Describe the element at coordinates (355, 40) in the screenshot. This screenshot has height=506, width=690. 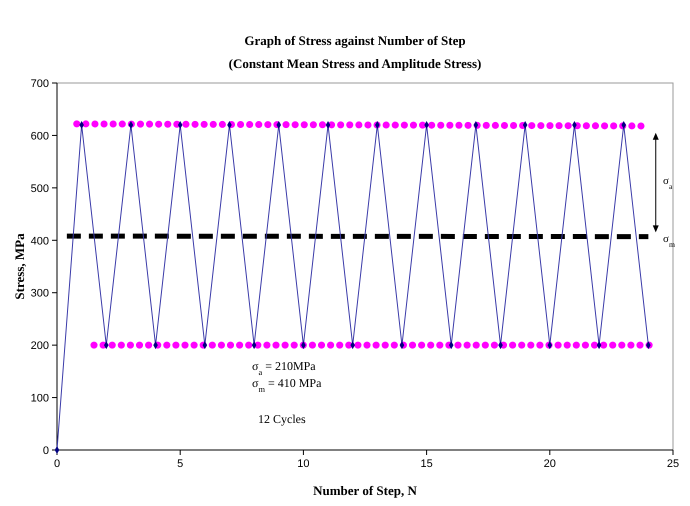
I see `chart-title: Graph of Stress against Number of Step` at that location.